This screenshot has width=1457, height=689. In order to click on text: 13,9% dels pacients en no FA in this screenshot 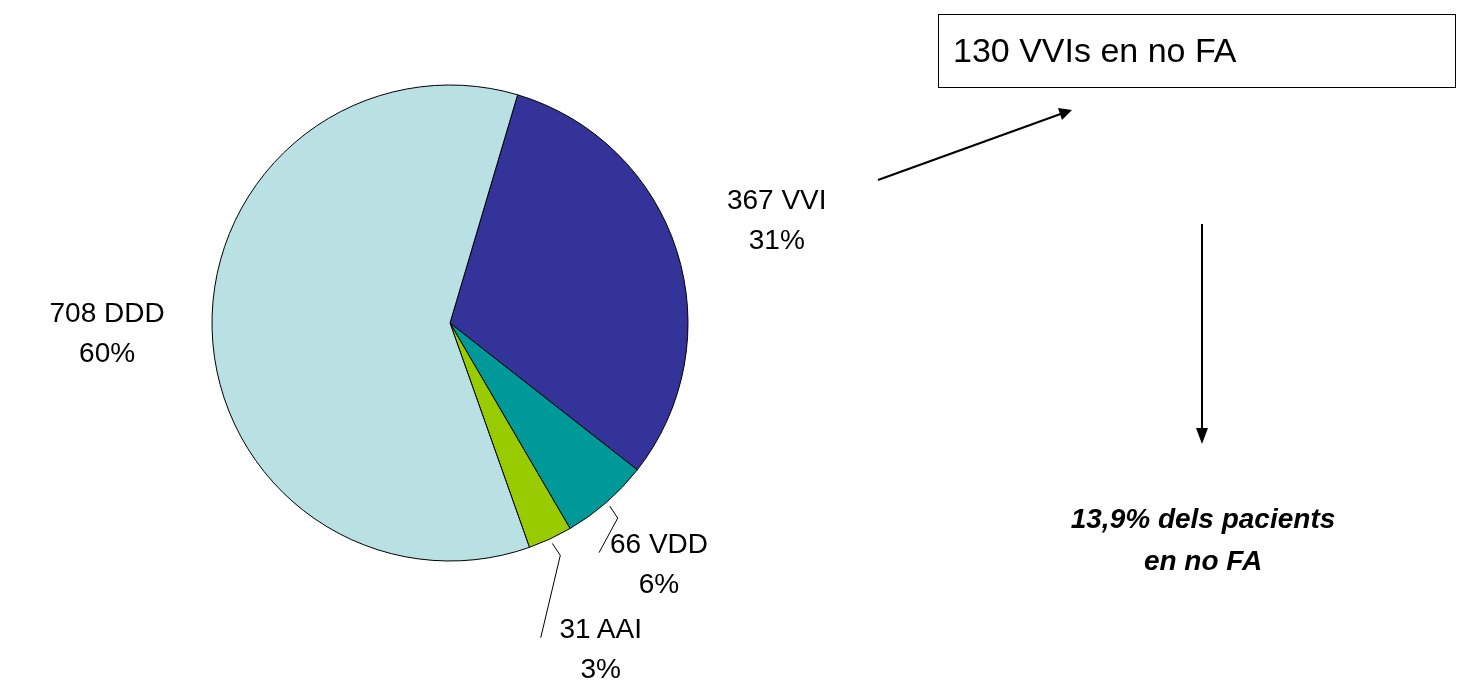, I will do `click(1203, 540)`.